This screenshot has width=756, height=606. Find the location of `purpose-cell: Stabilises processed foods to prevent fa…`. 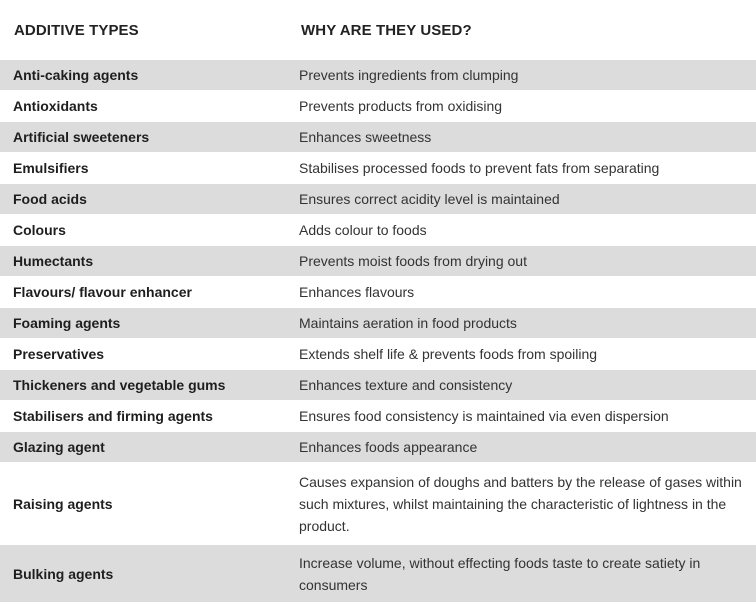

purpose-cell: Stabilises processed foods to prevent fa… is located at coordinates (479, 168).